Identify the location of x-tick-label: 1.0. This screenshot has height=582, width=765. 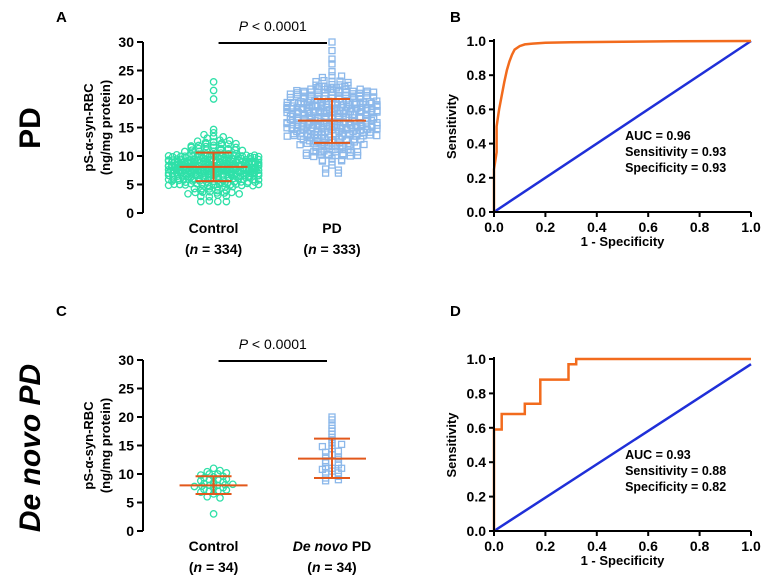
(751, 227).